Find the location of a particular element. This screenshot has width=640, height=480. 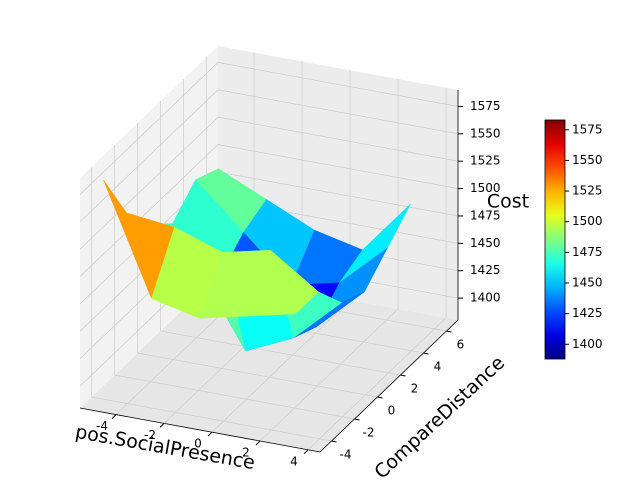

x-tick-label: -2 is located at coordinates (150, 435).